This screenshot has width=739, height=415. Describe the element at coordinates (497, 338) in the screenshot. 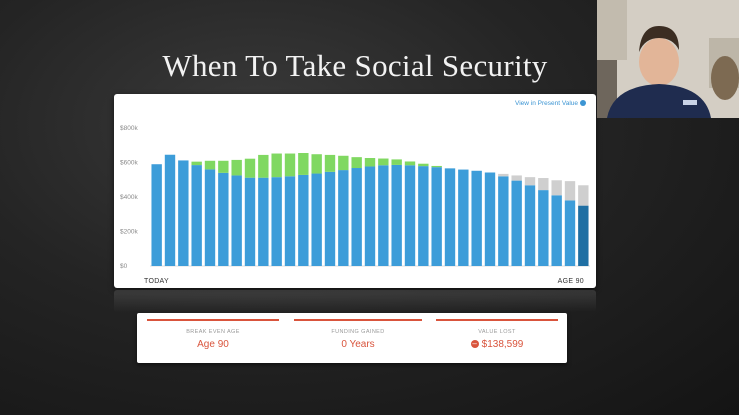

I see `stat-value-lost: VALUE LOST – $138,599` at that location.